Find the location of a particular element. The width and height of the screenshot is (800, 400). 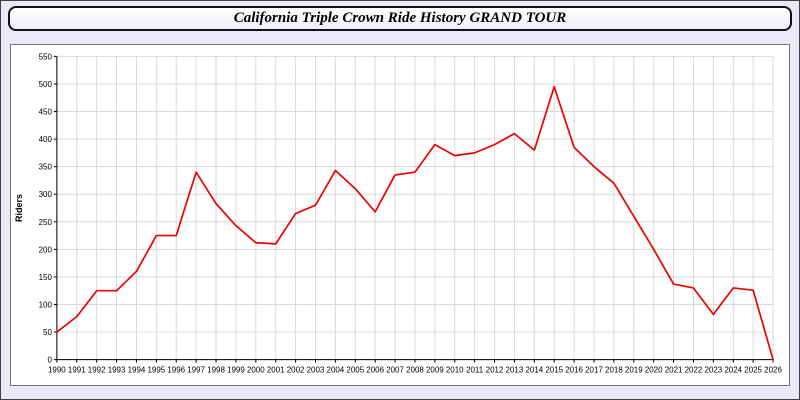

svg-text: 2012 is located at coordinates (495, 370).